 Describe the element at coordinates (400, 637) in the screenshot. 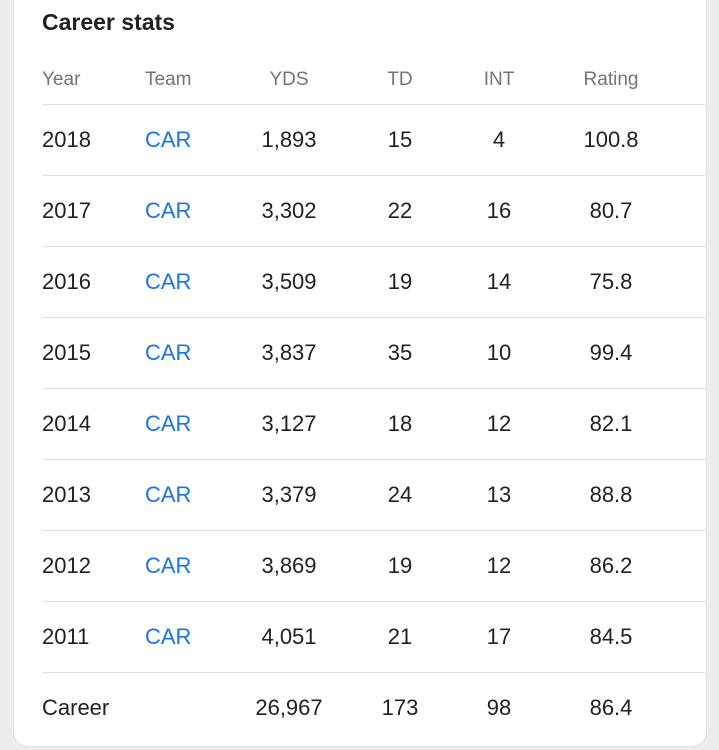

I see `td-cell: 21` at that location.